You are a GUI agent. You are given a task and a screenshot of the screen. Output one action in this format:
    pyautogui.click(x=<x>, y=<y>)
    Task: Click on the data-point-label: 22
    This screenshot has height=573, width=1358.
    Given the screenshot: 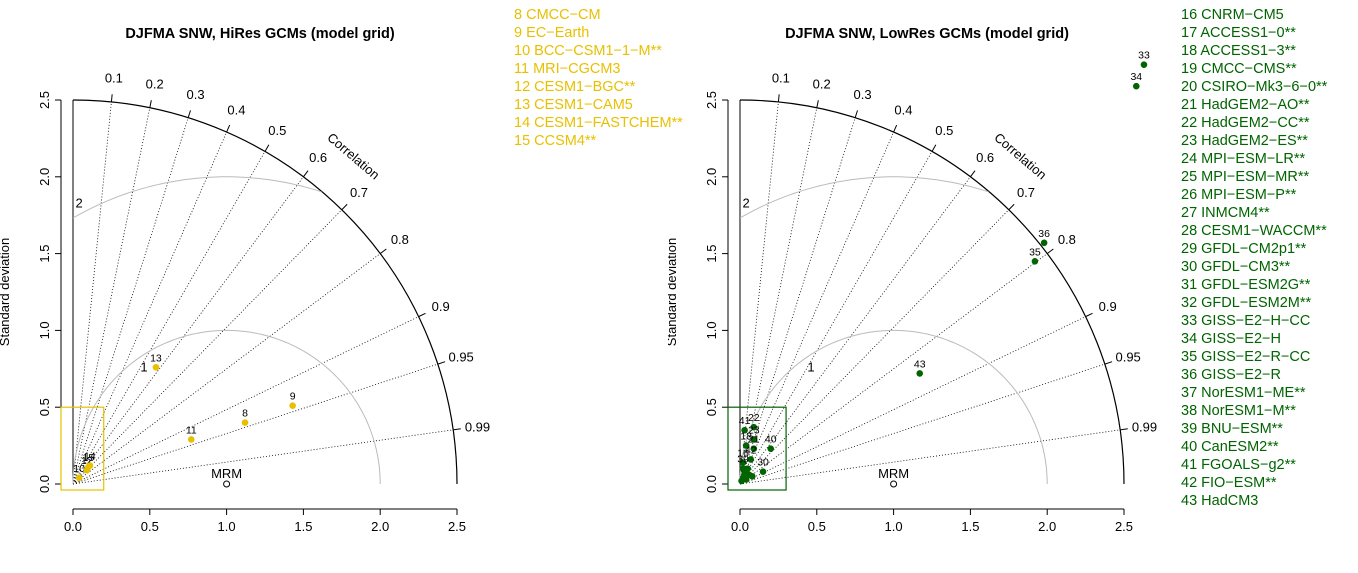 What is the action you would take?
    pyautogui.click(x=754, y=418)
    